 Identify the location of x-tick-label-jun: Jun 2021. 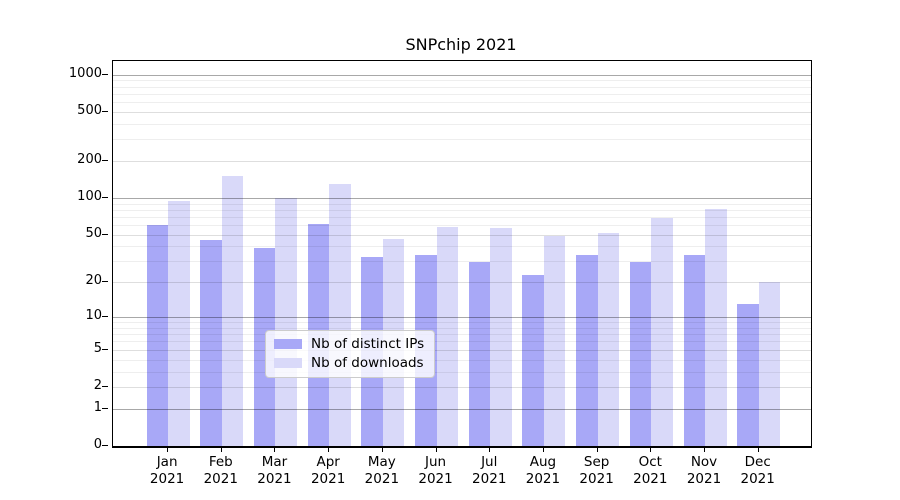
(436, 470).